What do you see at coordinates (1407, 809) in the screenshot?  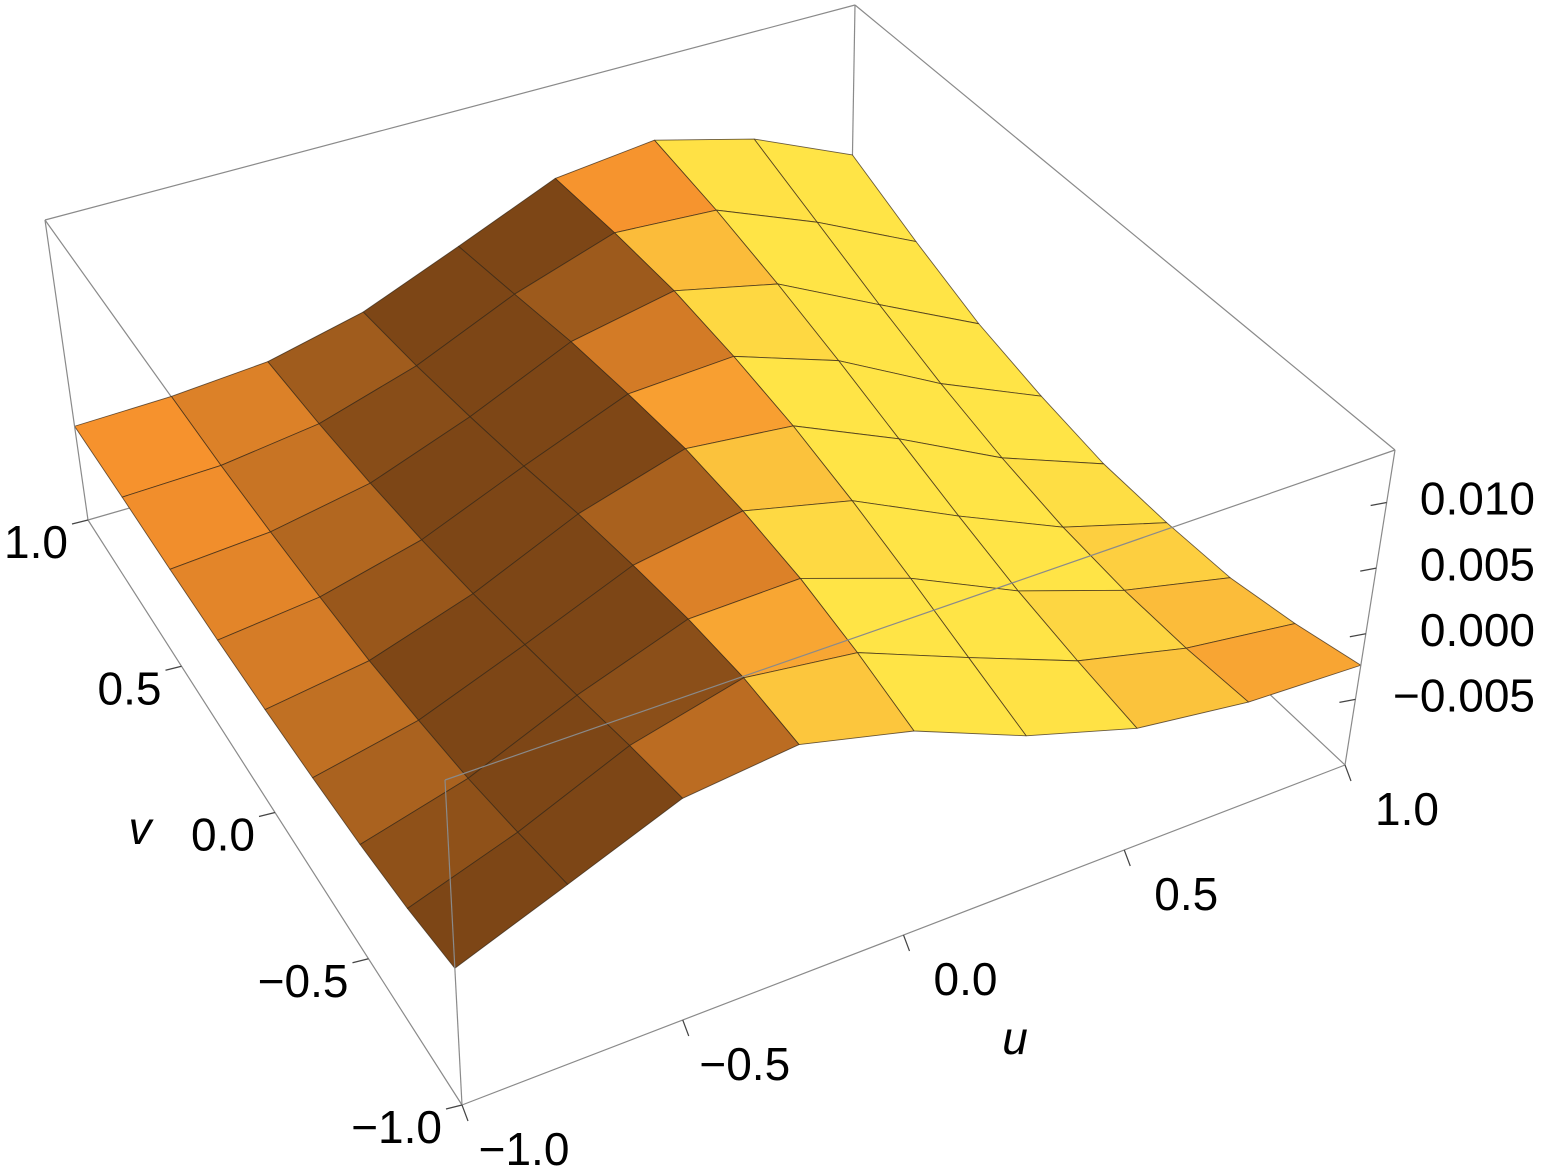 I see `x-tick-label: 1.0` at bounding box center [1407, 809].